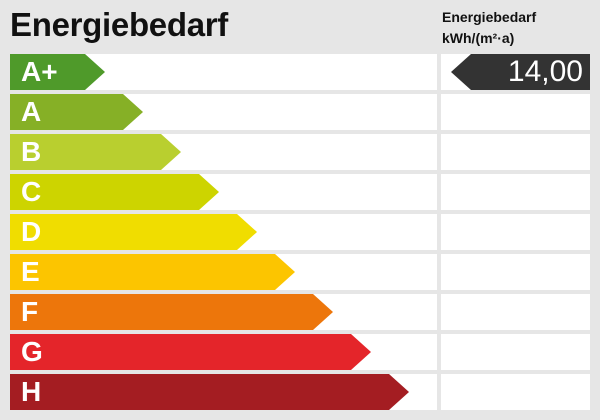 The image size is (600, 420). I want to click on energy-class-label: F, so click(30, 311).